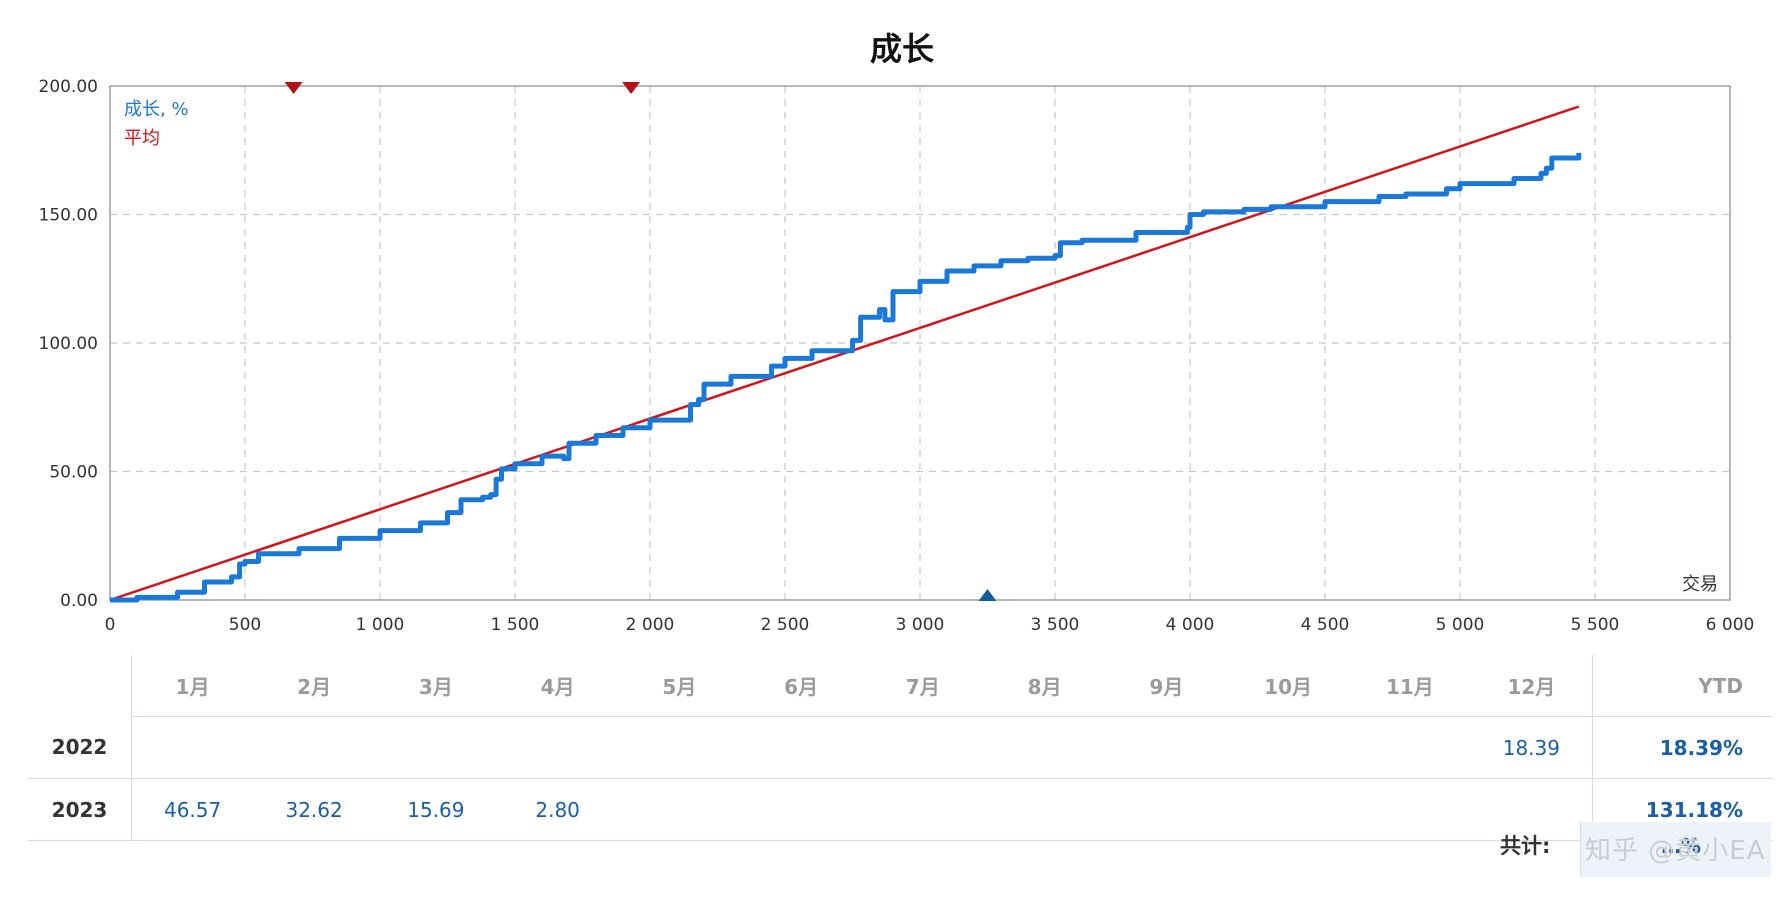 The image size is (1785, 899). What do you see at coordinates (1460, 625) in the screenshot?
I see `x-tick-label: 5 000` at bounding box center [1460, 625].